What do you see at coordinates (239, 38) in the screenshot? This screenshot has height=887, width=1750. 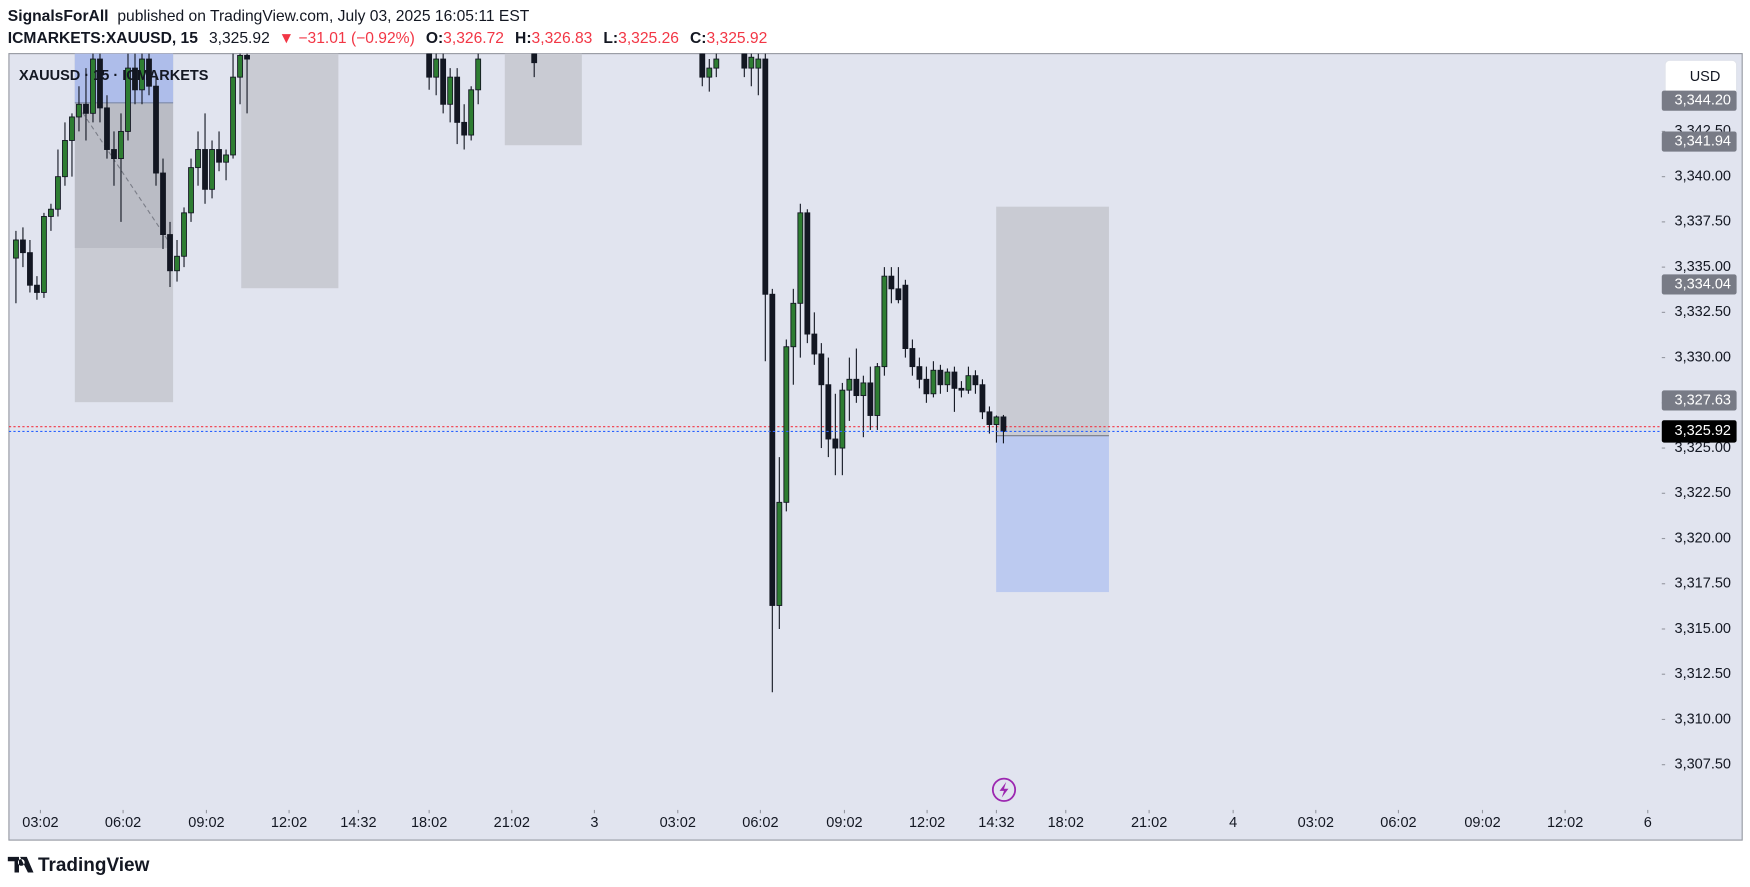 I see `price: 3,325.92` at bounding box center [239, 38].